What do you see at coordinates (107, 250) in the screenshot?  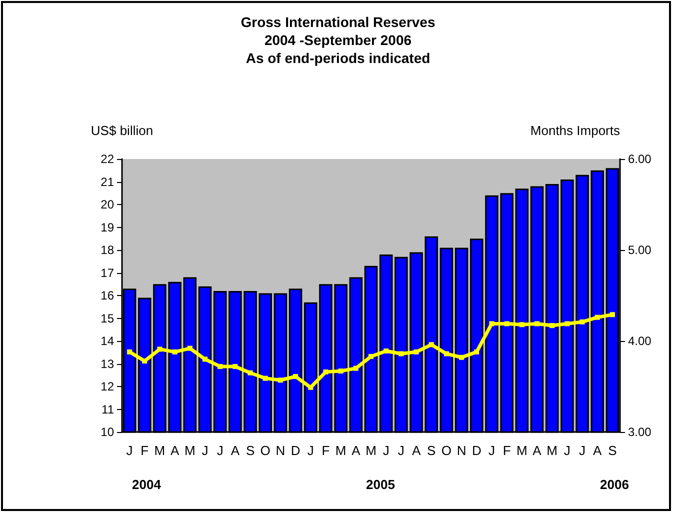 I see `y-tick-label: 18` at bounding box center [107, 250].